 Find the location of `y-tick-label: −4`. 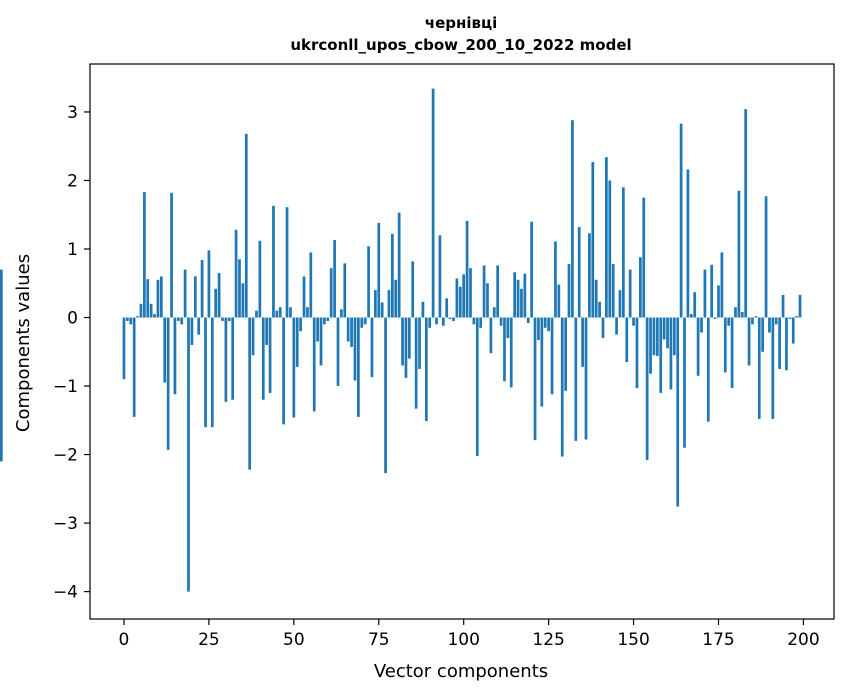

y-tick-label: −4 is located at coordinates (65, 593).